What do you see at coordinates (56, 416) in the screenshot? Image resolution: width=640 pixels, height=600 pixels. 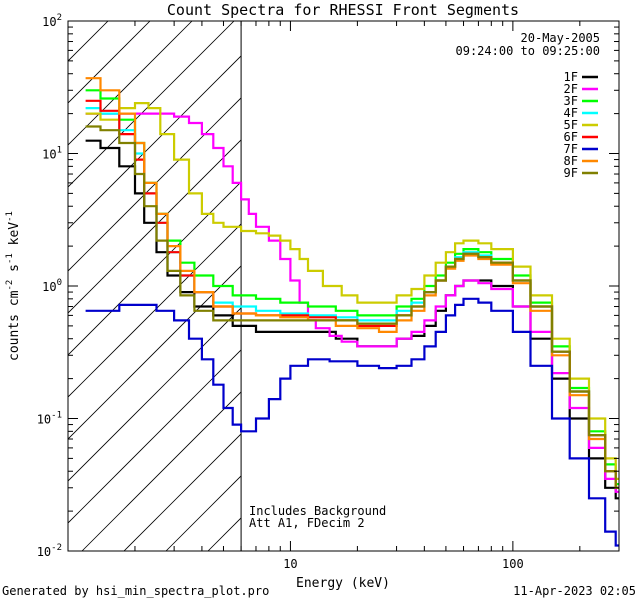 I see `y-tick-exponent: -1` at bounding box center [56, 416].